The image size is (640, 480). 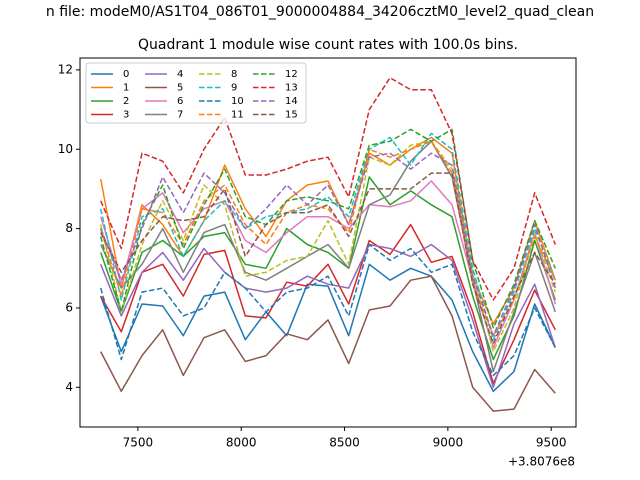 I want to click on legend-label-14: 14, so click(x=291, y=101).